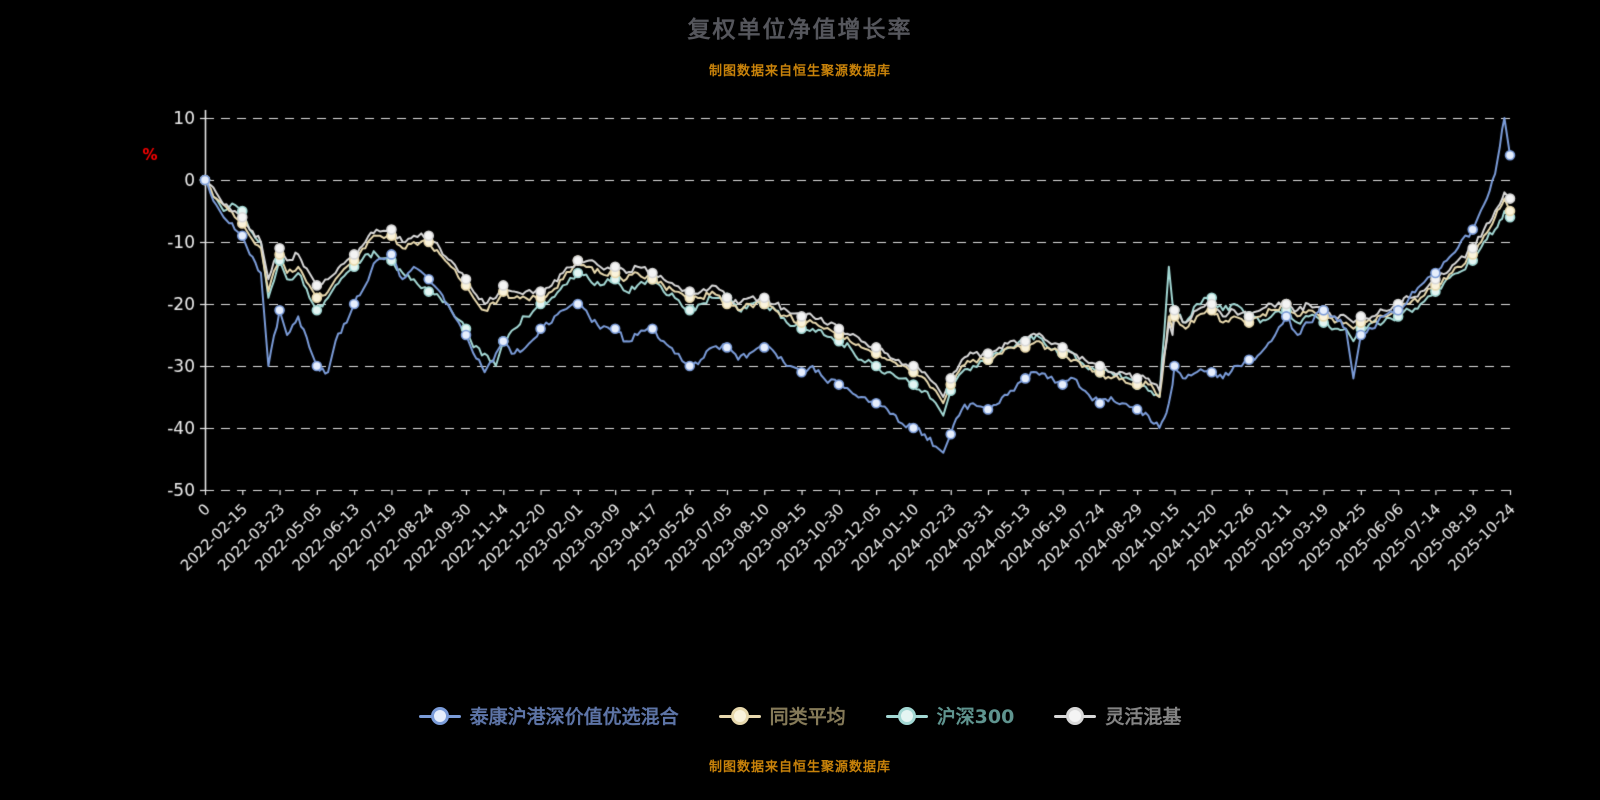 The width and height of the screenshot is (1600, 800). I want to click on legend-item-fund: 泰康沪港深价值优选混合, so click(548, 715).